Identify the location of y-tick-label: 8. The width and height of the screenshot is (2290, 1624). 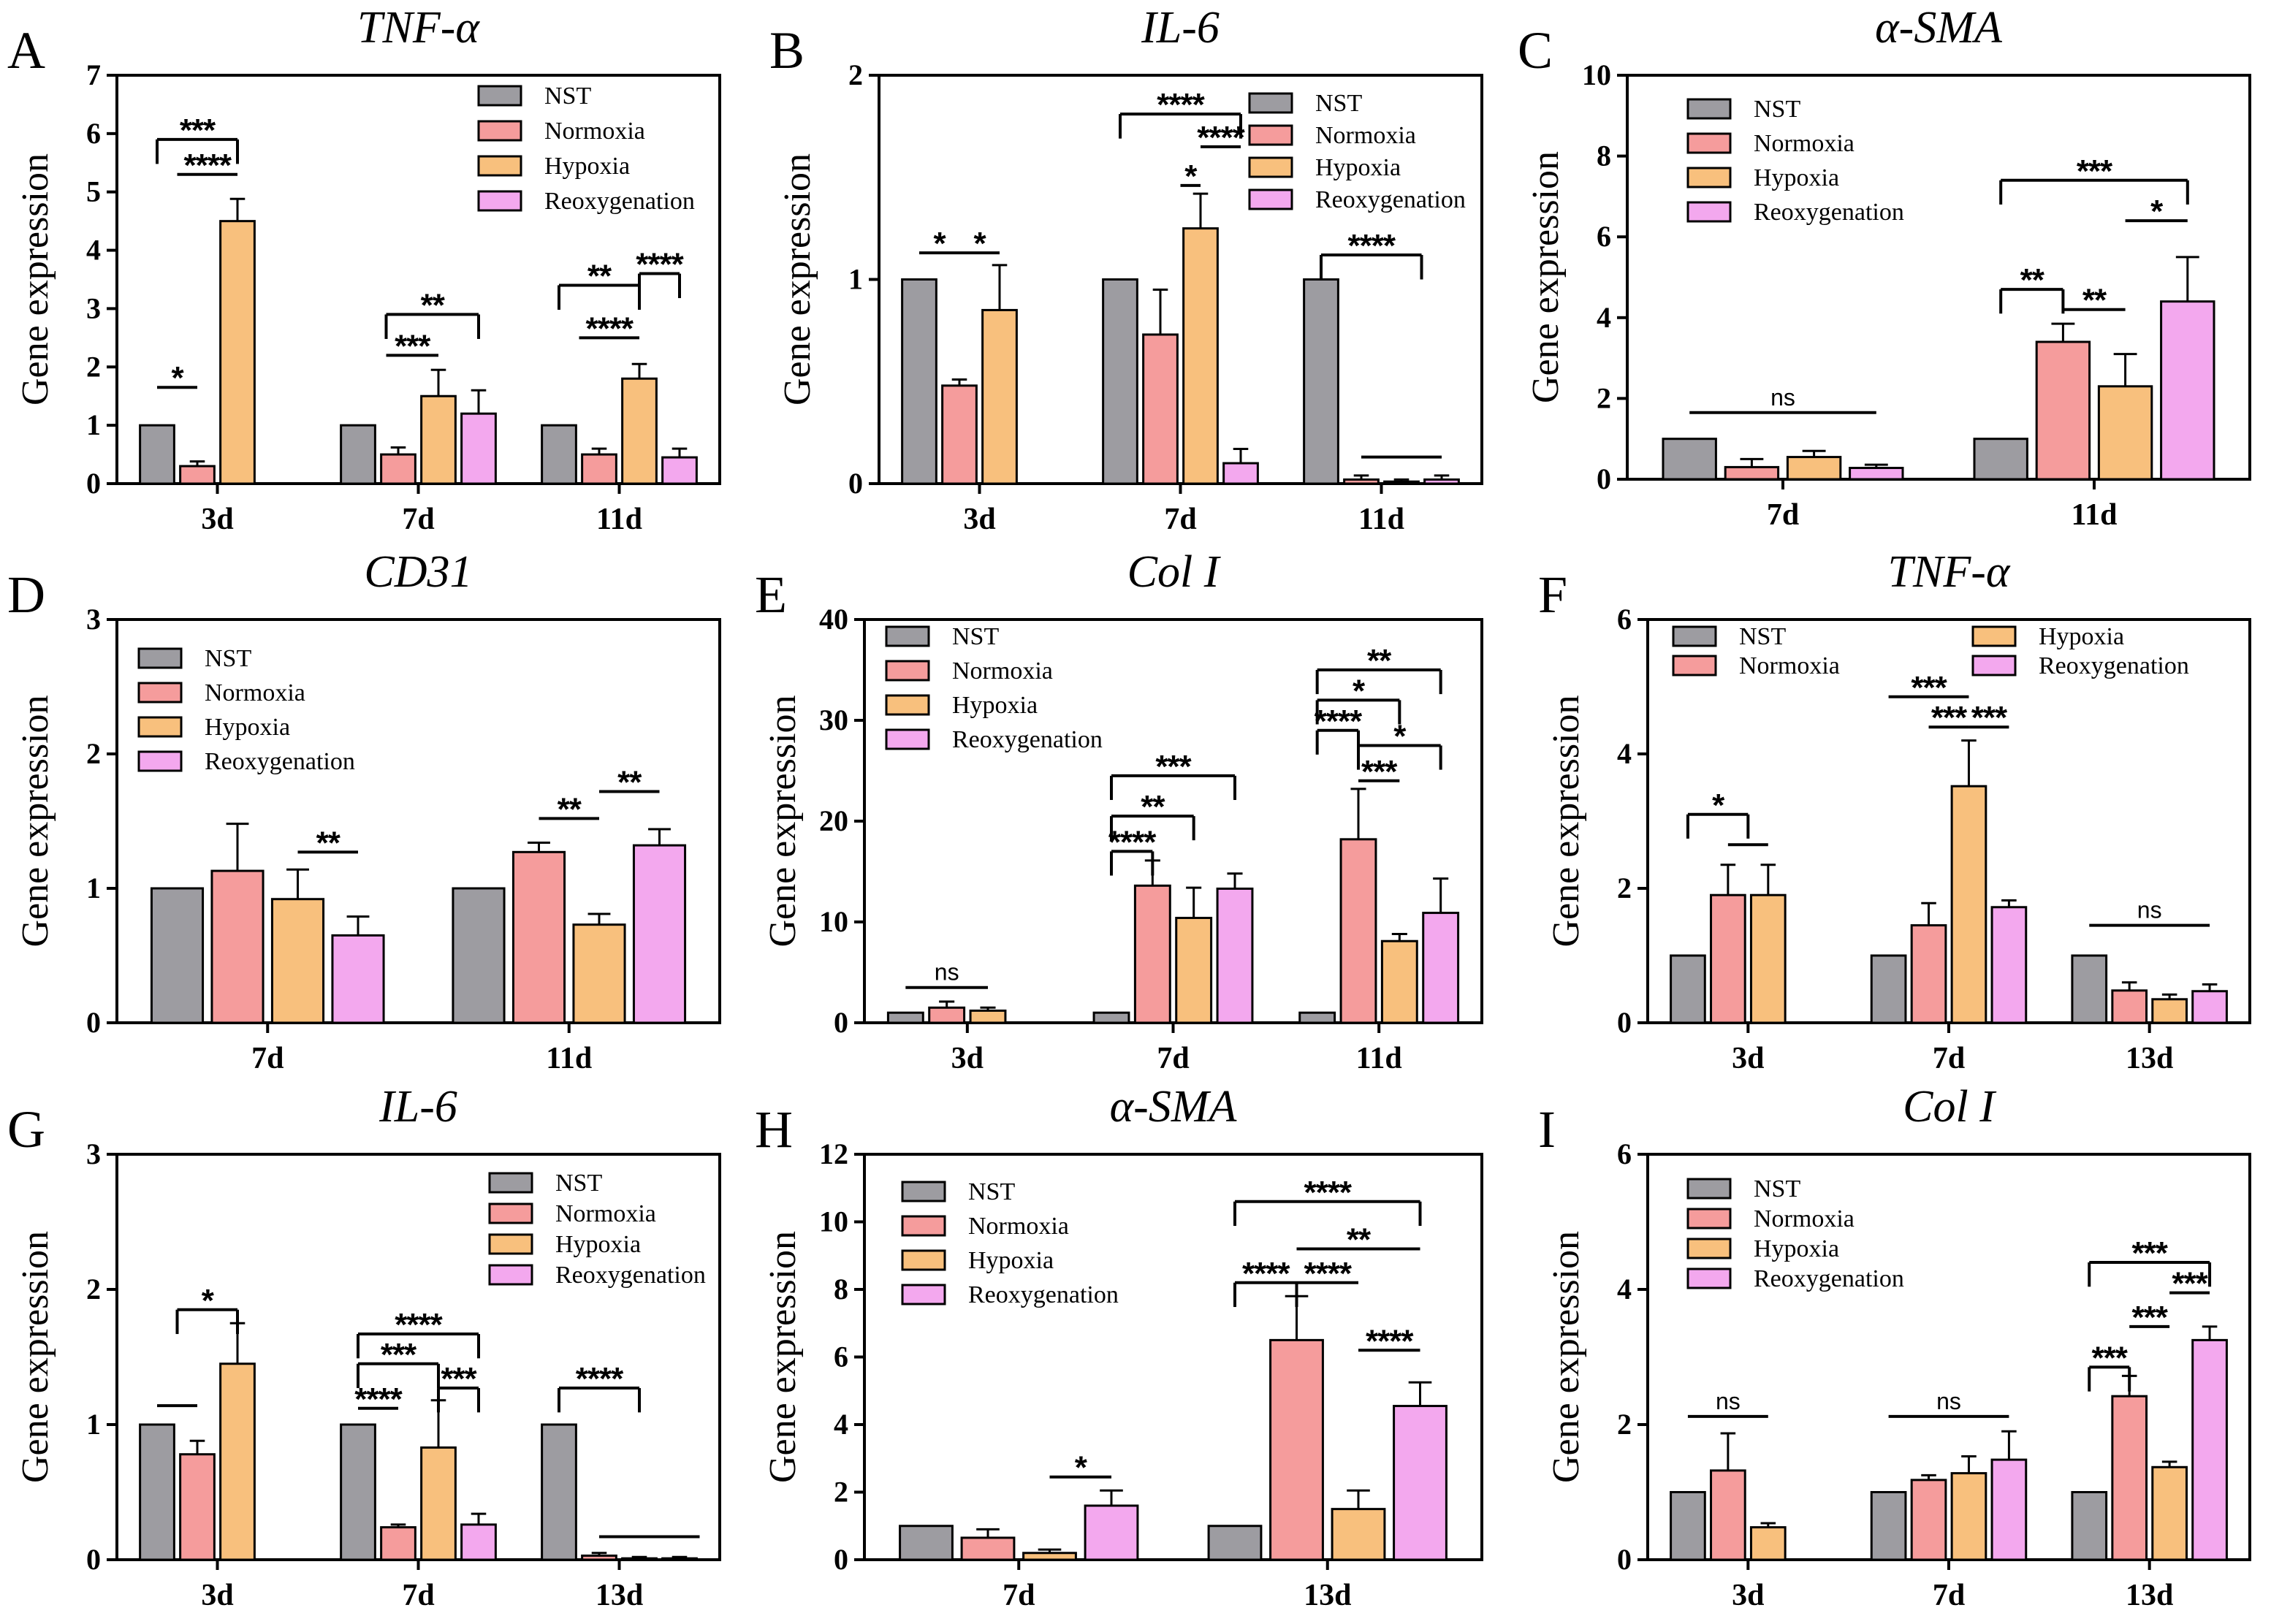
(1604, 156).